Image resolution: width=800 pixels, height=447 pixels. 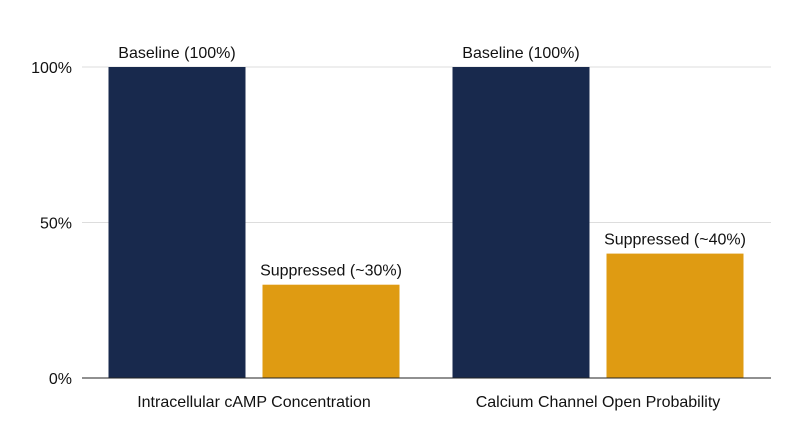 What do you see at coordinates (675, 240) in the screenshot?
I see `data-label: Suppressed (~40%)` at bounding box center [675, 240].